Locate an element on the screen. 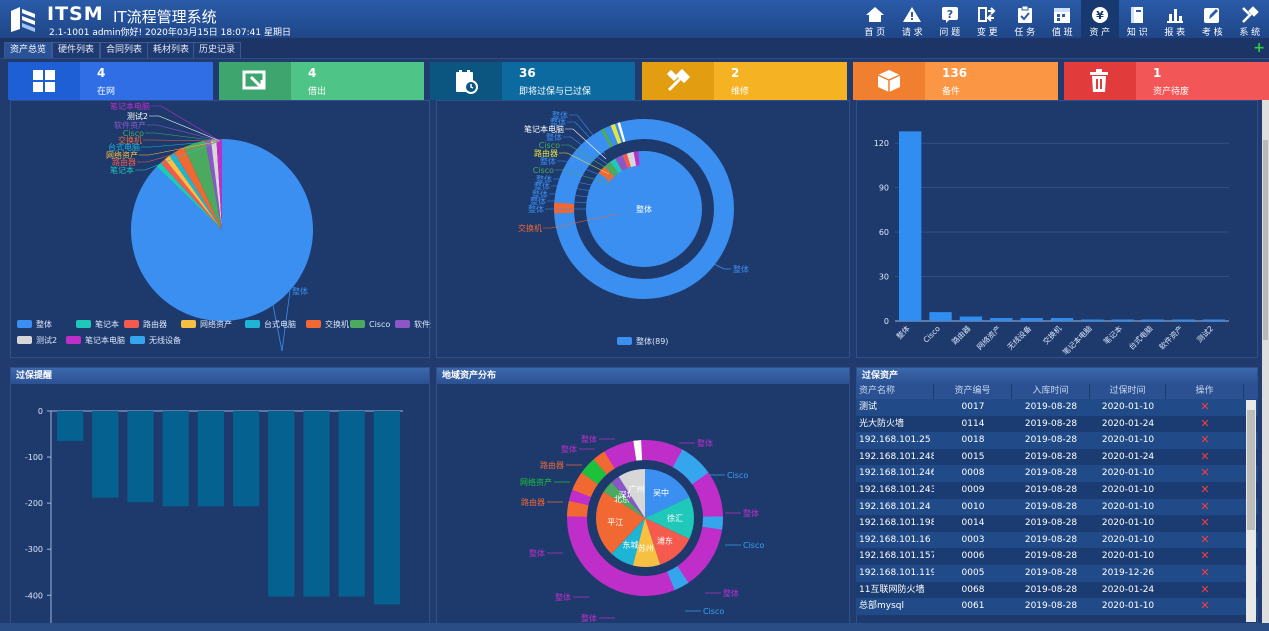  legend-label: 交换机 is located at coordinates (337, 324).